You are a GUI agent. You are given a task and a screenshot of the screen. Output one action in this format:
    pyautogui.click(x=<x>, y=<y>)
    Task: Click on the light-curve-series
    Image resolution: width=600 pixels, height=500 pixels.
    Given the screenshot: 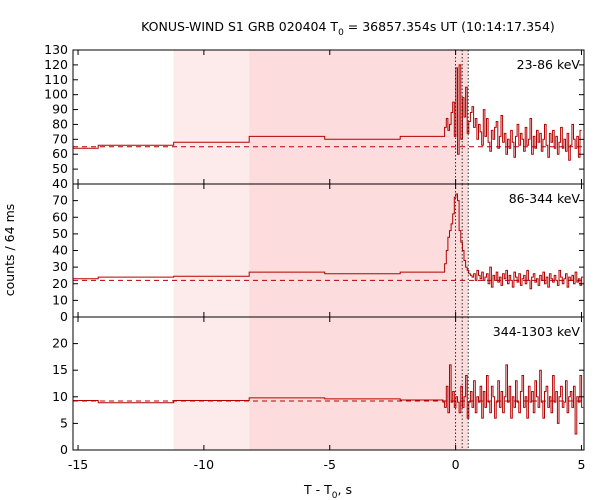 What is the action you would take?
    pyautogui.click(x=328, y=399)
    